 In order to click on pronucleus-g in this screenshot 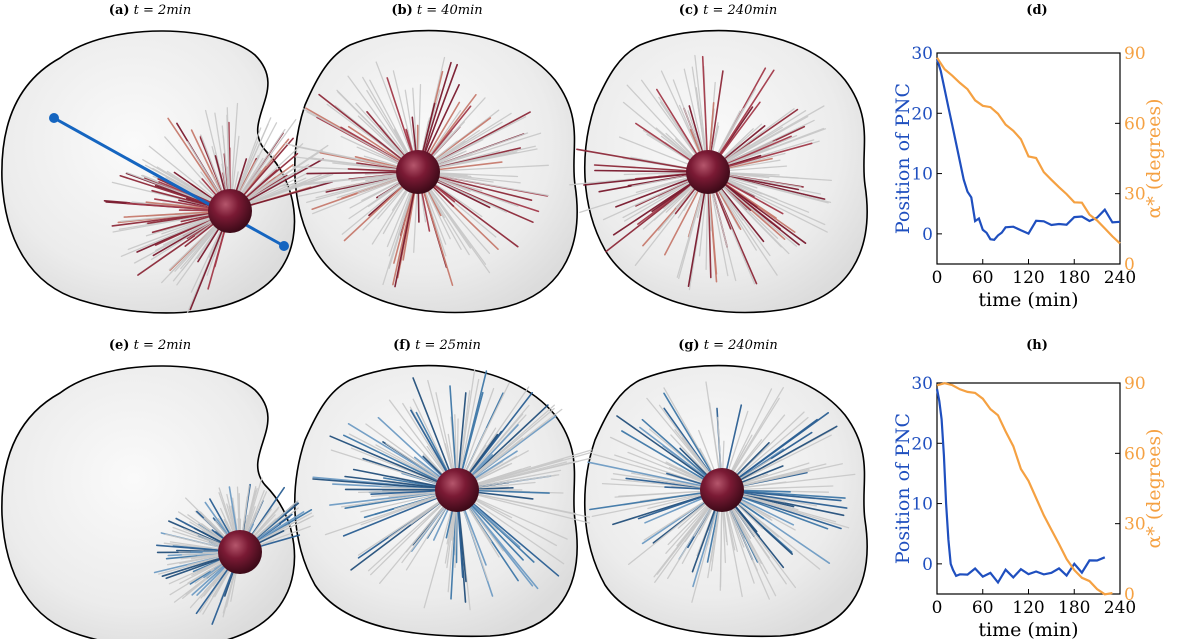, I will do `click(722, 490)`.